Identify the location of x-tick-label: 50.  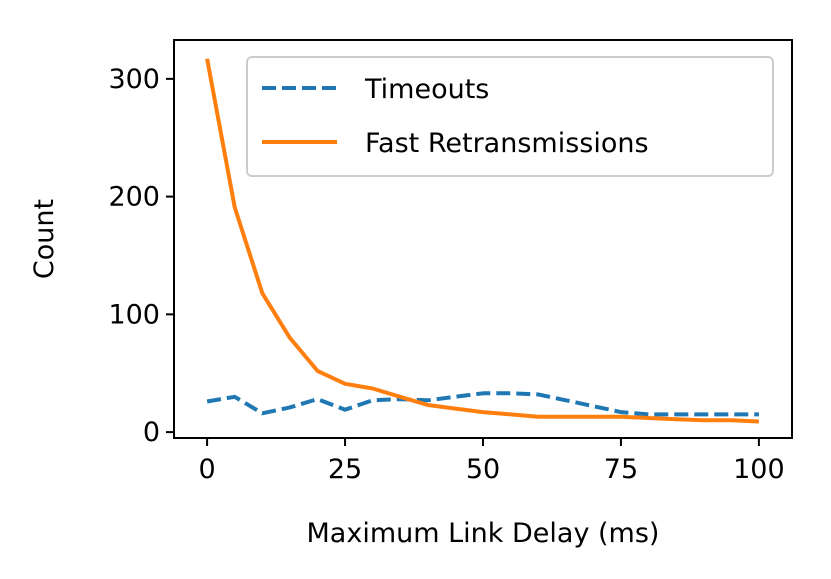
(483, 469).